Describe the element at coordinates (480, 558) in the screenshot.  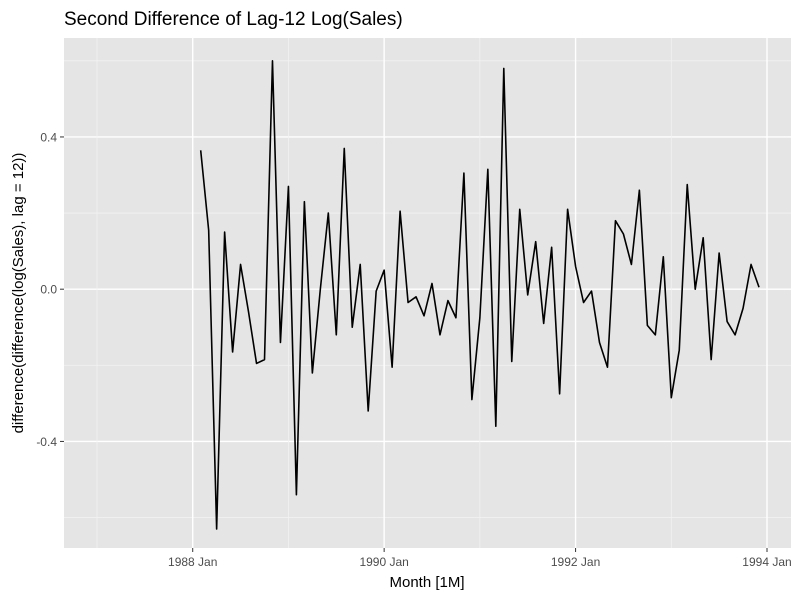
I see `x-axis: 1988 Jan 1990 Jan 1992 Jan 1994 Jan` at that location.